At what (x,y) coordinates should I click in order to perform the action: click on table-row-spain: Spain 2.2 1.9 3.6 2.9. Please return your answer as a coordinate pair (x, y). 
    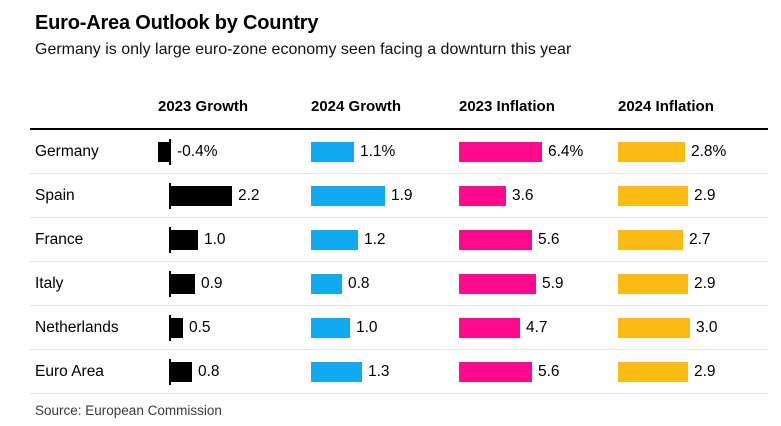
    Looking at the image, I should click on (399, 196).